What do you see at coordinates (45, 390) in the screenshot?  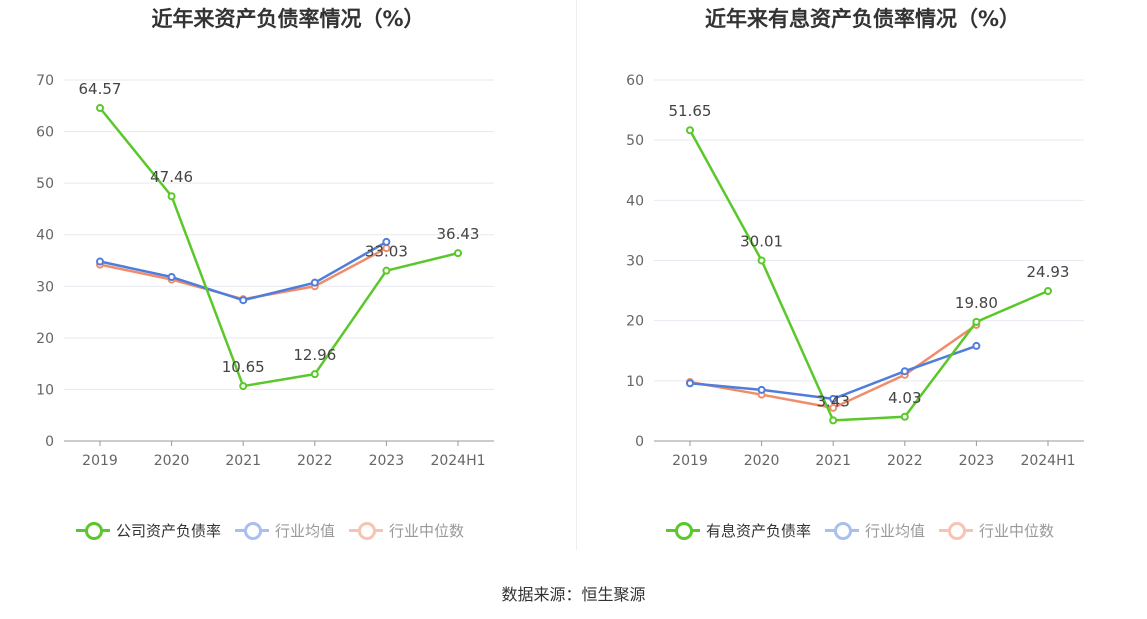 I see `chart-1-y-tick-label: 10` at bounding box center [45, 390].